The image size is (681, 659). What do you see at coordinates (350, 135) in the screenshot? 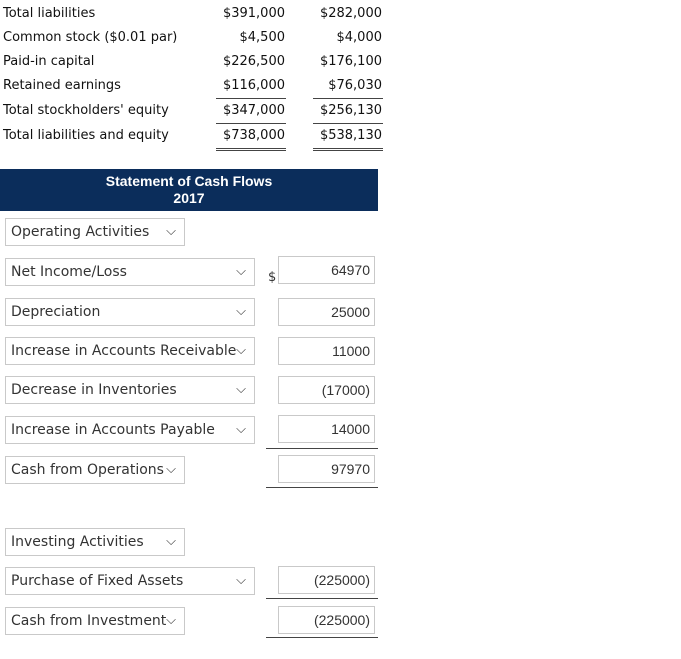
I see `total-liabilities-equity-2016: $538,130` at bounding box center [350, 135].